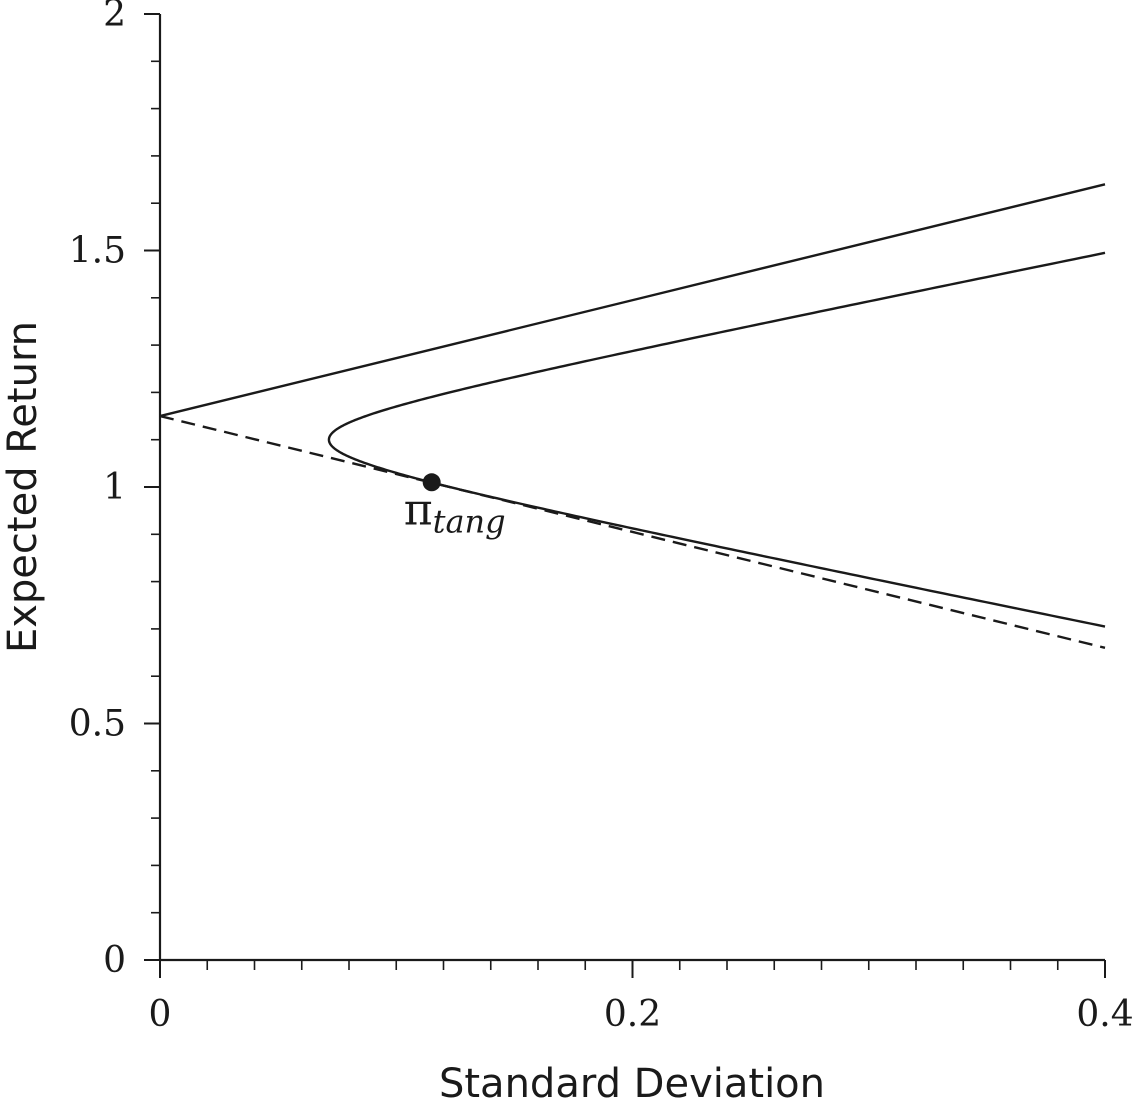 Image resolution: width=1132 pixels, height=1101 pixels. Describe the element at coordinates (455, 512) in the screenshot. I see `tangency-point-label: πtang` at that location.